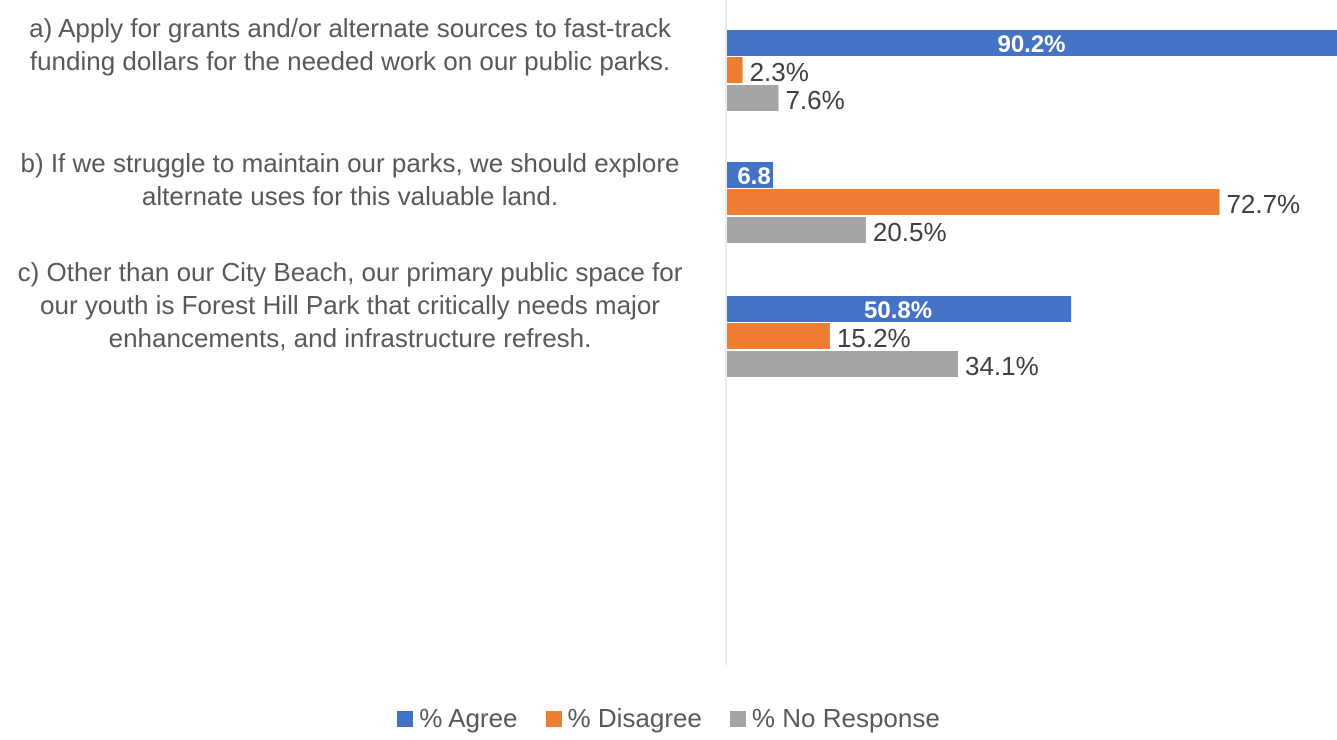 This screenshot has height=740, width=1337. Describe the element at coordinates (405, 718) in the screenshot. I see `legend-swatch-agree` at that location.